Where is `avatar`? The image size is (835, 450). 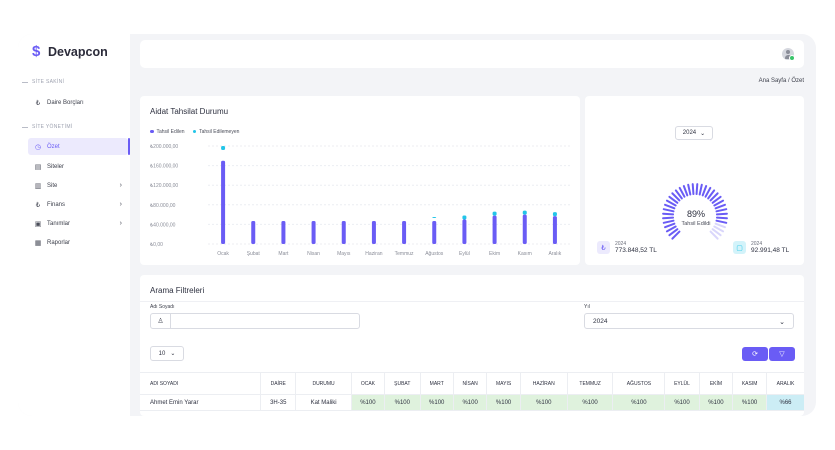 avatar is located at coordinates (788, 54).